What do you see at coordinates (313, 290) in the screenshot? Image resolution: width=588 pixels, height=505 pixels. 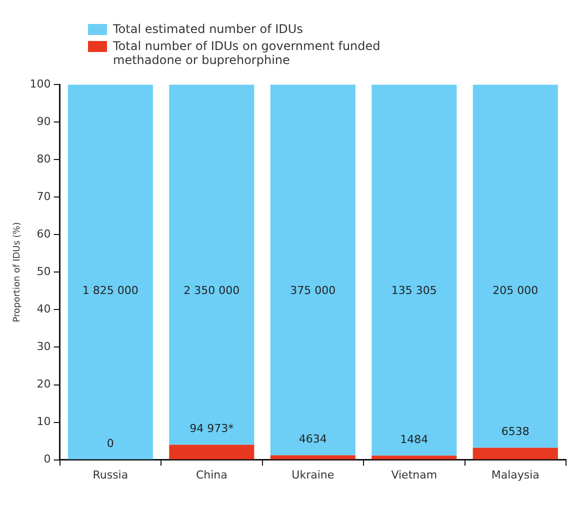 I see `annotation: 375 000` at bounding box center [313, 290].